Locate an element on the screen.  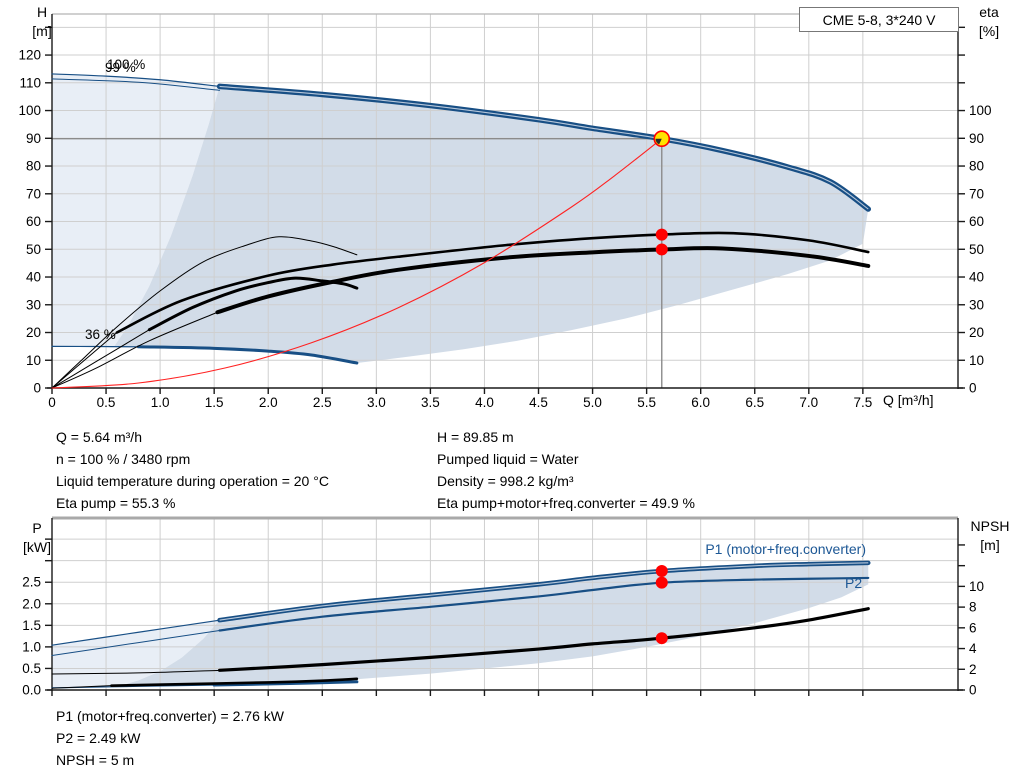
result-p2: P2 = 2.49 kW is located at coordinates (98, 738).